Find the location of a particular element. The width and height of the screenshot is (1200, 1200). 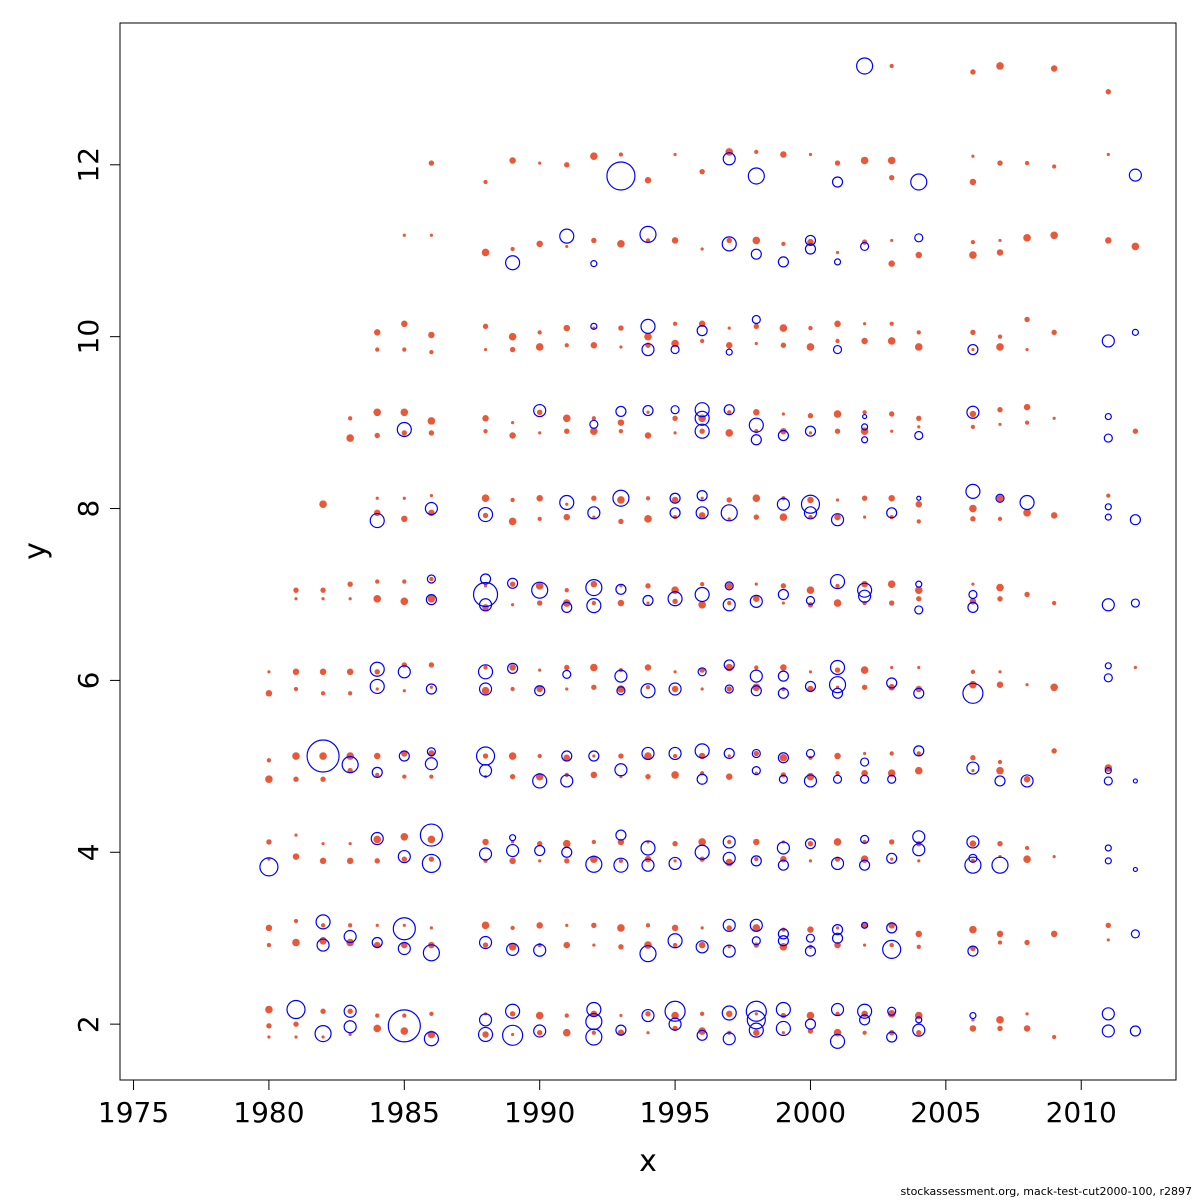

x-tick-label: 1975 is located at coordinates (133, 1112).